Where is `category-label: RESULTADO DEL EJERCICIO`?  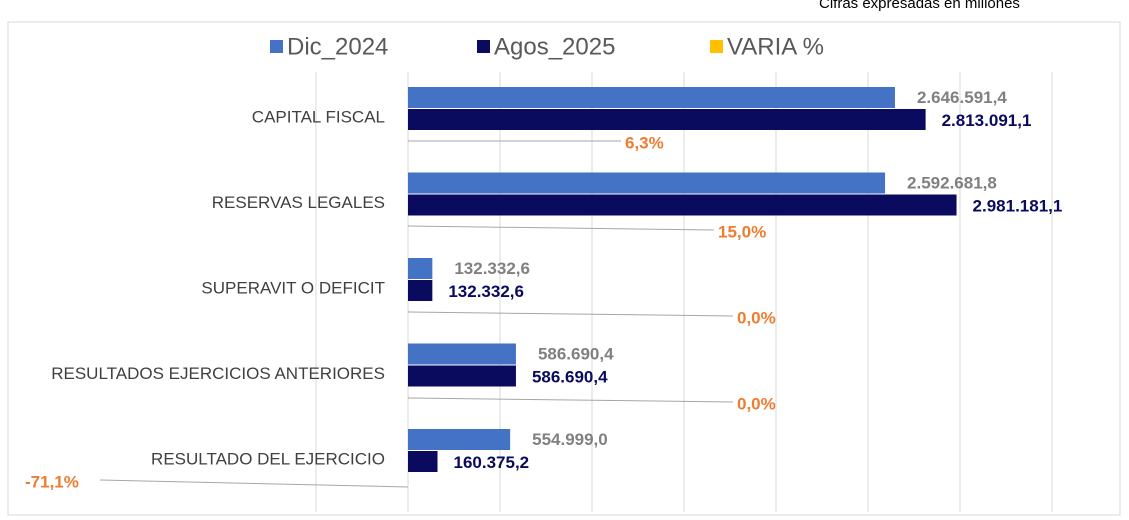
category-label: RESULTADO DEL EJERCICIO is located at coordinates (268, 458).